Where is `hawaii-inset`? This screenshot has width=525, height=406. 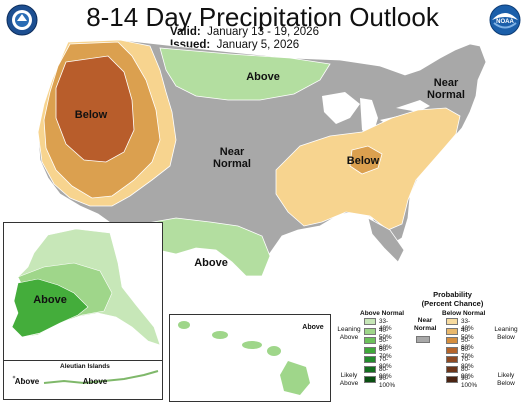 hawaii-inset is located at coordinates (250, 358).